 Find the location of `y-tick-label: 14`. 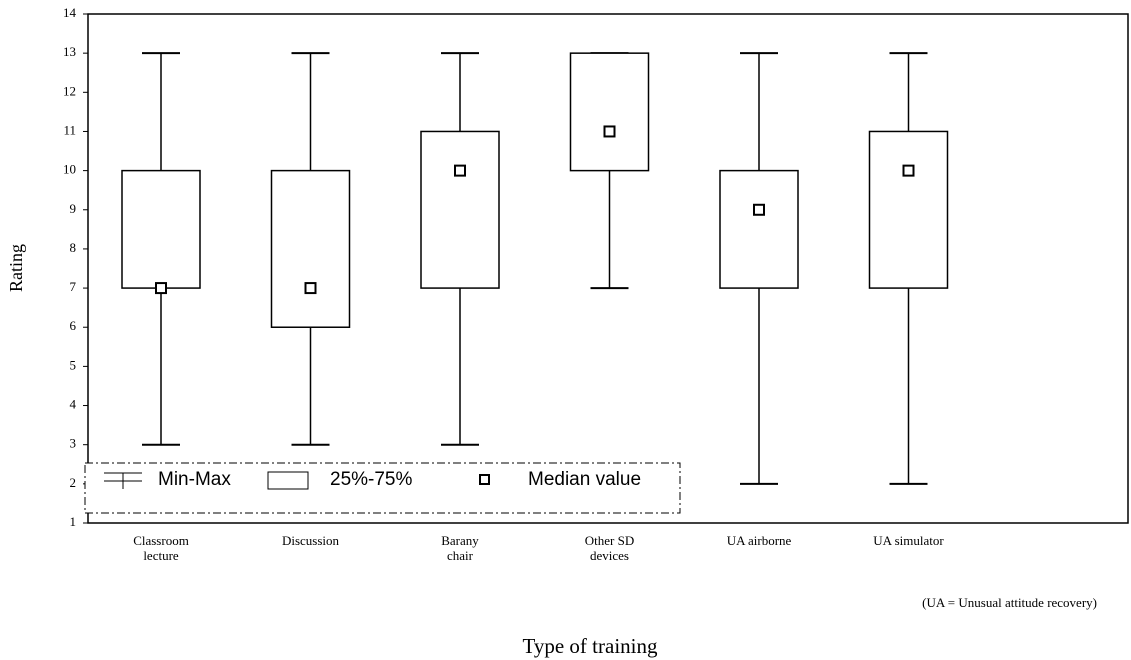

y-tick-label: 14 is located at coordinates (70, 12).